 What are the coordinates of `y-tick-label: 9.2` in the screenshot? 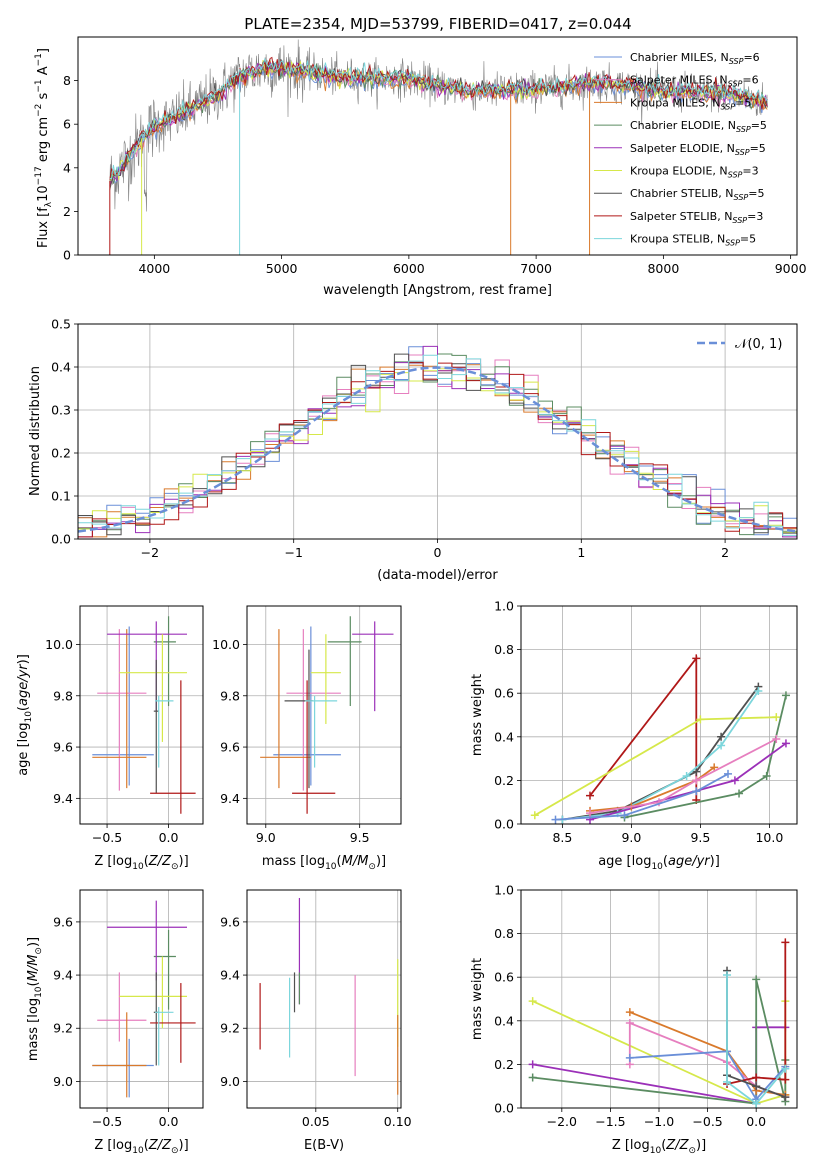 It's located at (63, 1028).